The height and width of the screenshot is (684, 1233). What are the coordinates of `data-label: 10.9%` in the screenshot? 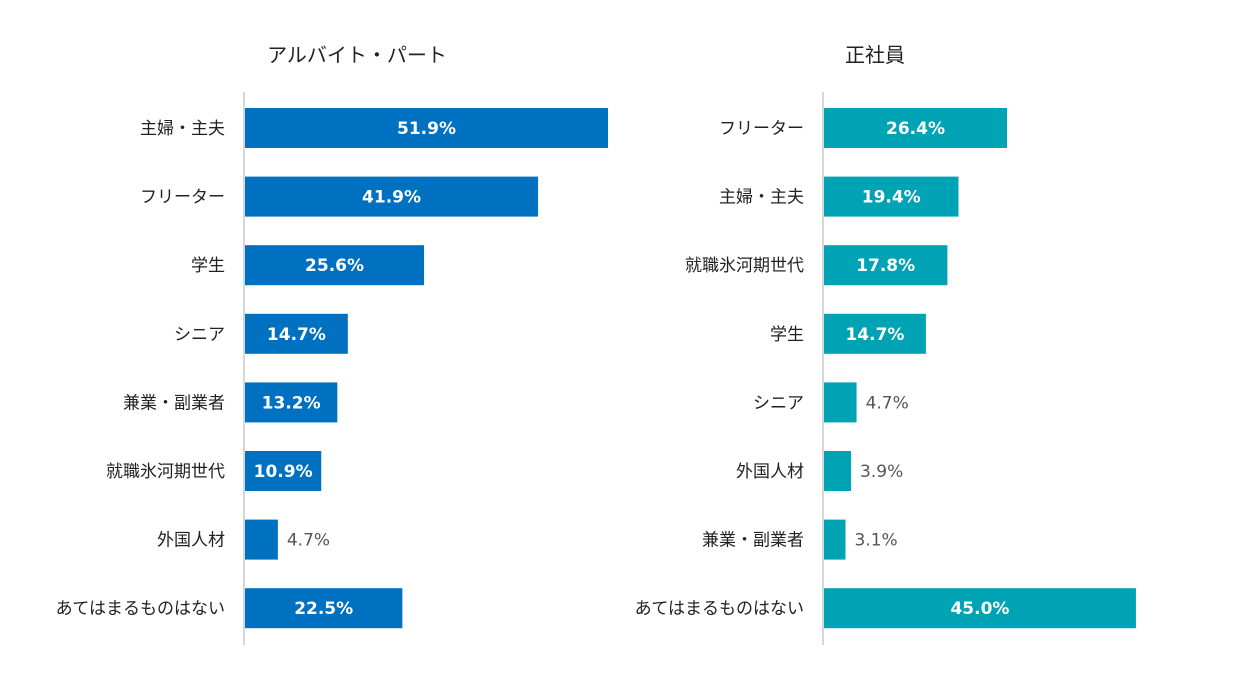 It's located at (283, 472).